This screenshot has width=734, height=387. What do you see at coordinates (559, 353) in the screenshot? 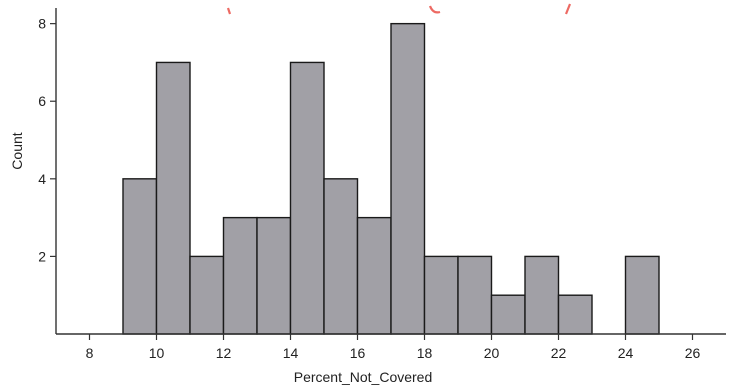
I see `x-tick-label: 22` at bounding box center [559, 353].